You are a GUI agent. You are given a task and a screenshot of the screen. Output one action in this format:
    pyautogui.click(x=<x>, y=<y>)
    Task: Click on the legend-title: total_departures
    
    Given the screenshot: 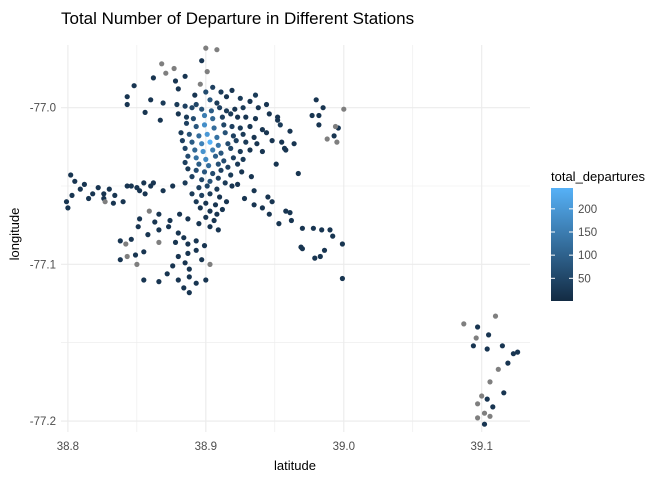 What is the action you would take?
    pyautogui.click(x=598, y=176)
    